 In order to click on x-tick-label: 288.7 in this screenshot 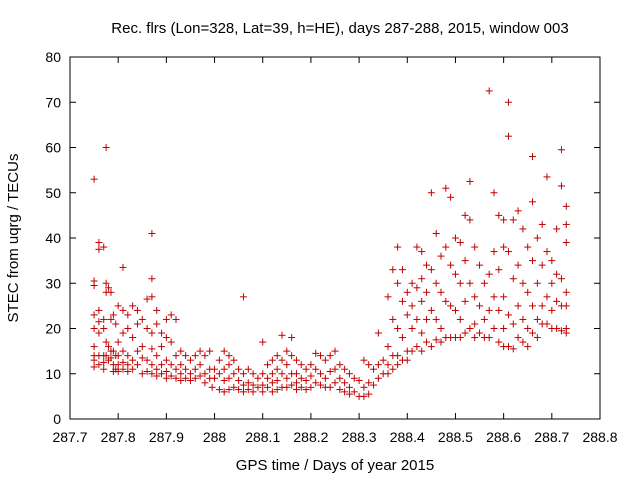, I will do `click(551, 437)`.